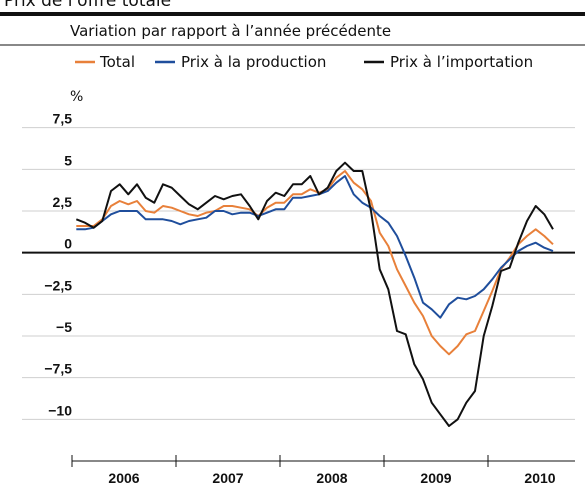  I want to click on legend-label: Prix à la production, so click(253, 62).